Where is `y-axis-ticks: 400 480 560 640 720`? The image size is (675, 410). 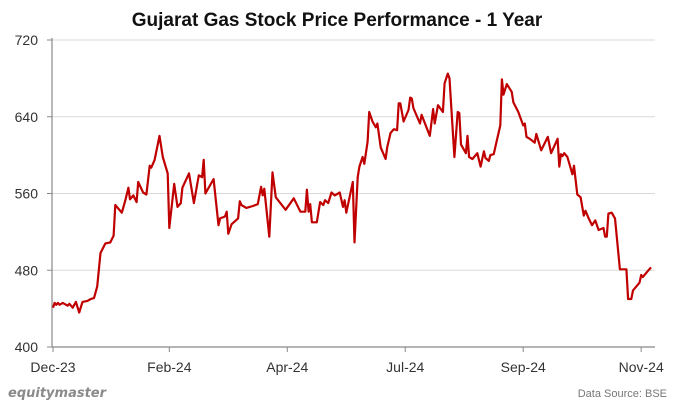 y-axis-ticks: 400 480 560 640 720 is located at coordinates (33, 193).